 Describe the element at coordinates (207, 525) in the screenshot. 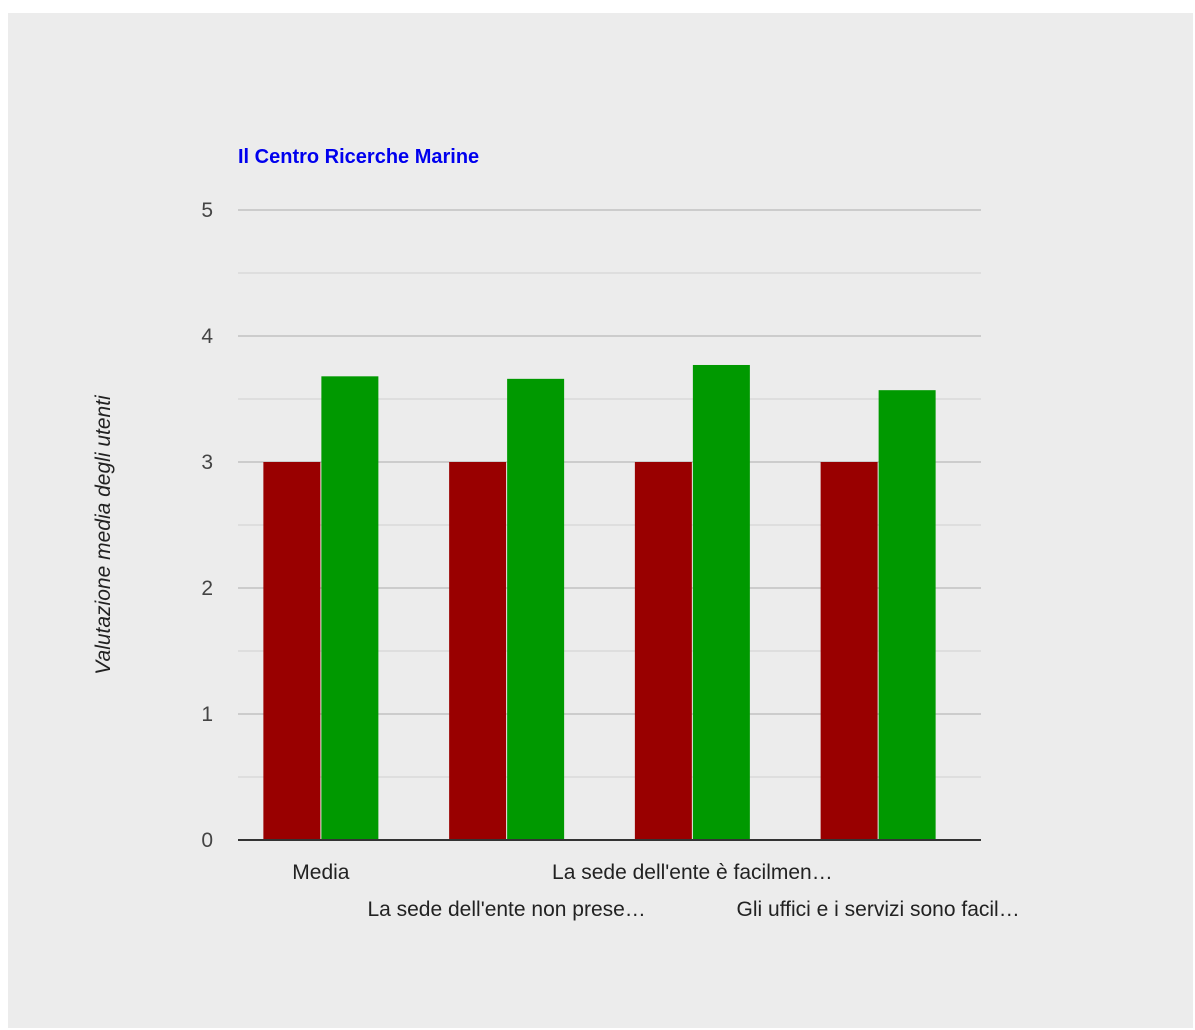

I see `y-axis-ticks: 0 1 2 3 4 5` at that location.